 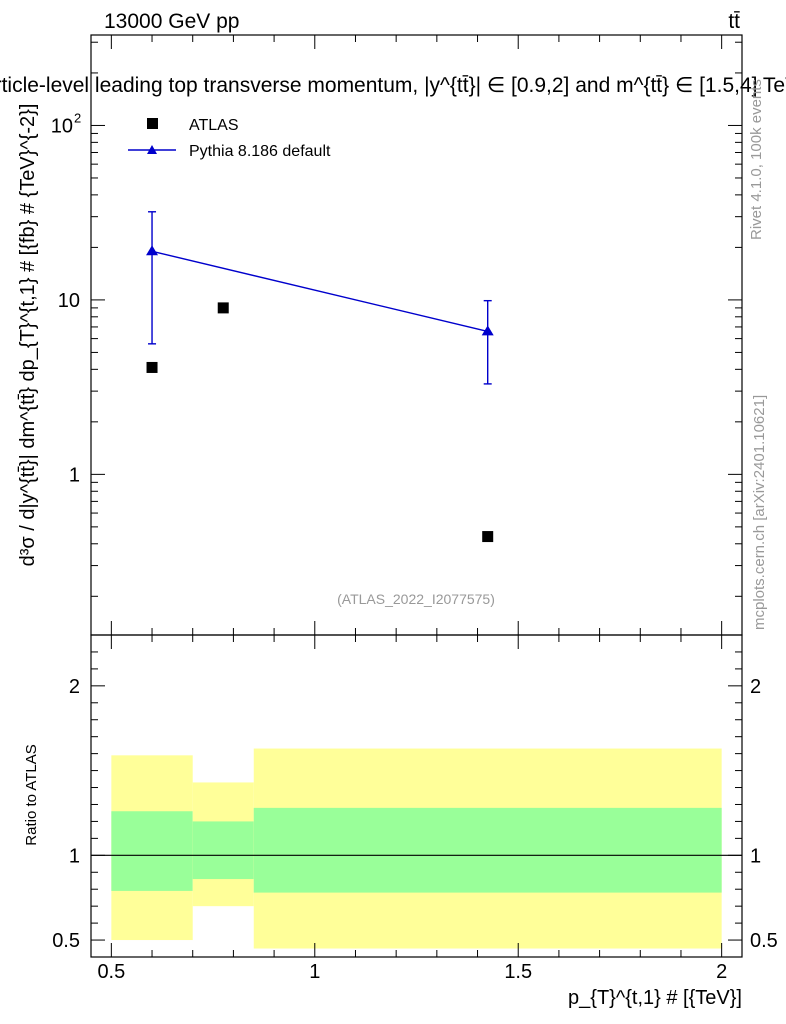 I want to click on x-tick-label-0: 0.5, so click(x=111, y=972).